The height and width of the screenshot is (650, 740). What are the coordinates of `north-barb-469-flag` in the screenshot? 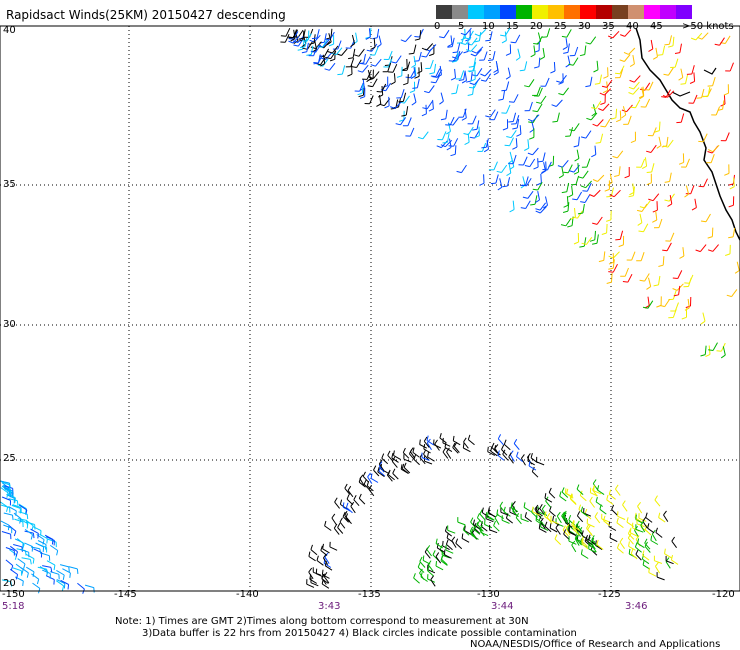 It's located at (304, 52).